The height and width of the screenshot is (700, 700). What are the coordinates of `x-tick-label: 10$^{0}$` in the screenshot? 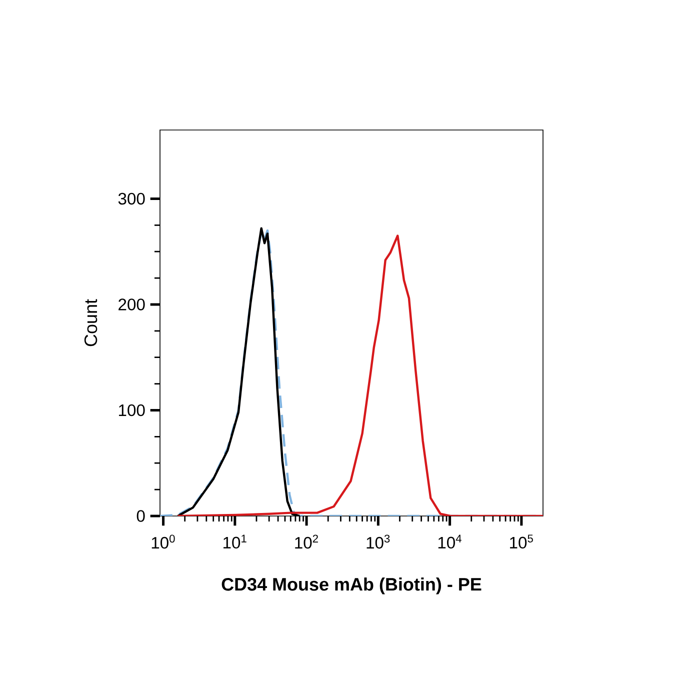 It's located at (163, 541).